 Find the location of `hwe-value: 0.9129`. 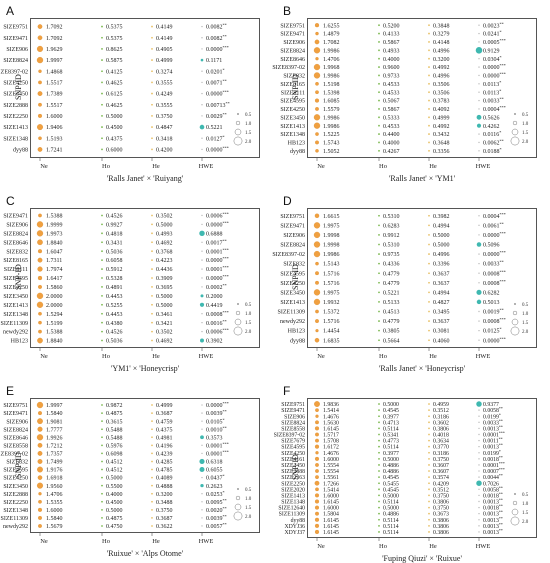

hwe-value: 0.9129 is located at coordinates (491, 51).